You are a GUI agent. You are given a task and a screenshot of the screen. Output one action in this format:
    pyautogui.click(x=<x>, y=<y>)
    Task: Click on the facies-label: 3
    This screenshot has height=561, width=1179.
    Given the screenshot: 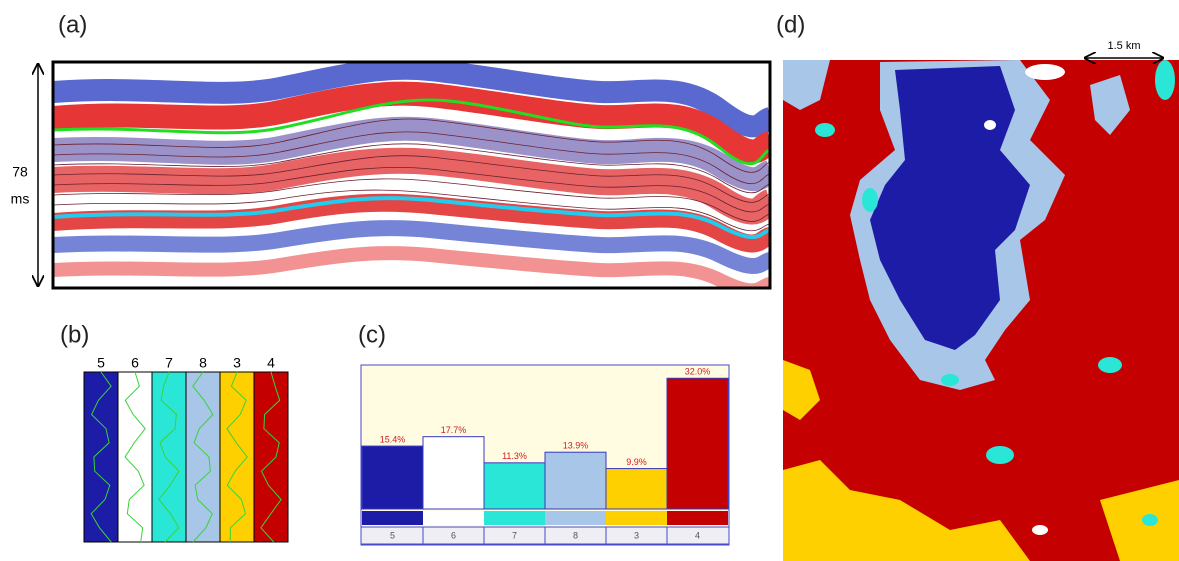 What is the action you would take?
    pyautogui.click(x=237, y=363)
    